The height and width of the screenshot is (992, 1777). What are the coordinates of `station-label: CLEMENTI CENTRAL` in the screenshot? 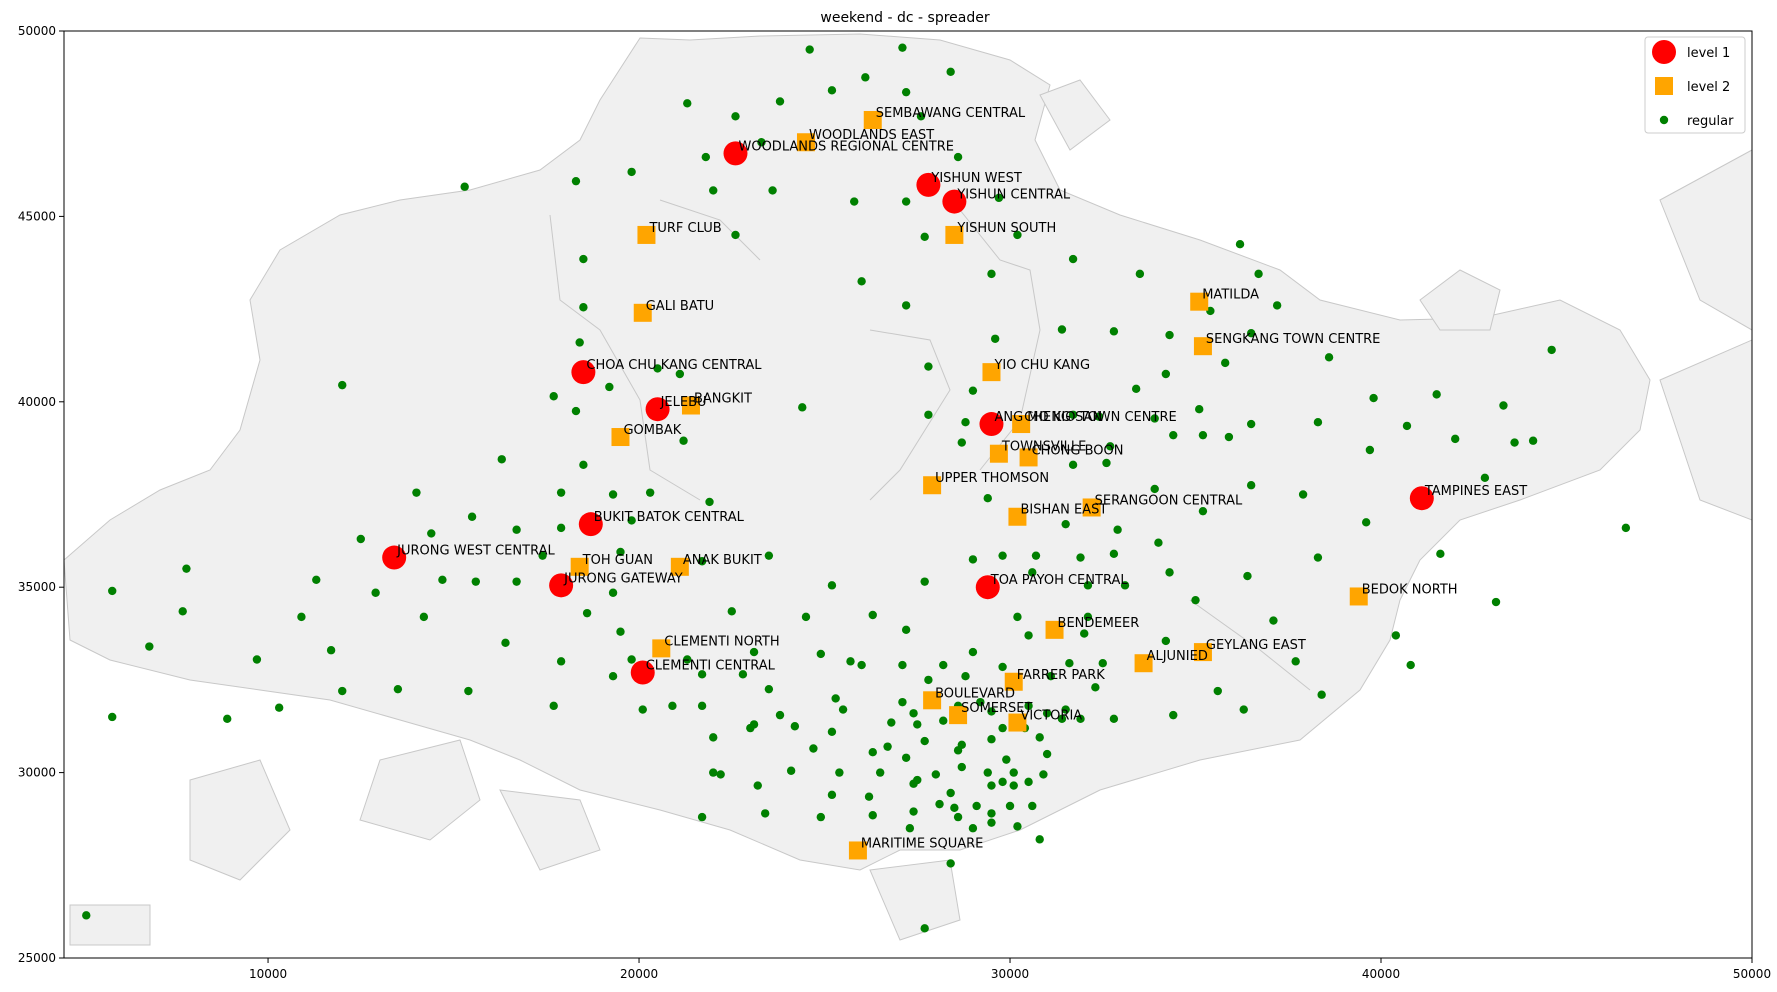 It's located at (711, 665).